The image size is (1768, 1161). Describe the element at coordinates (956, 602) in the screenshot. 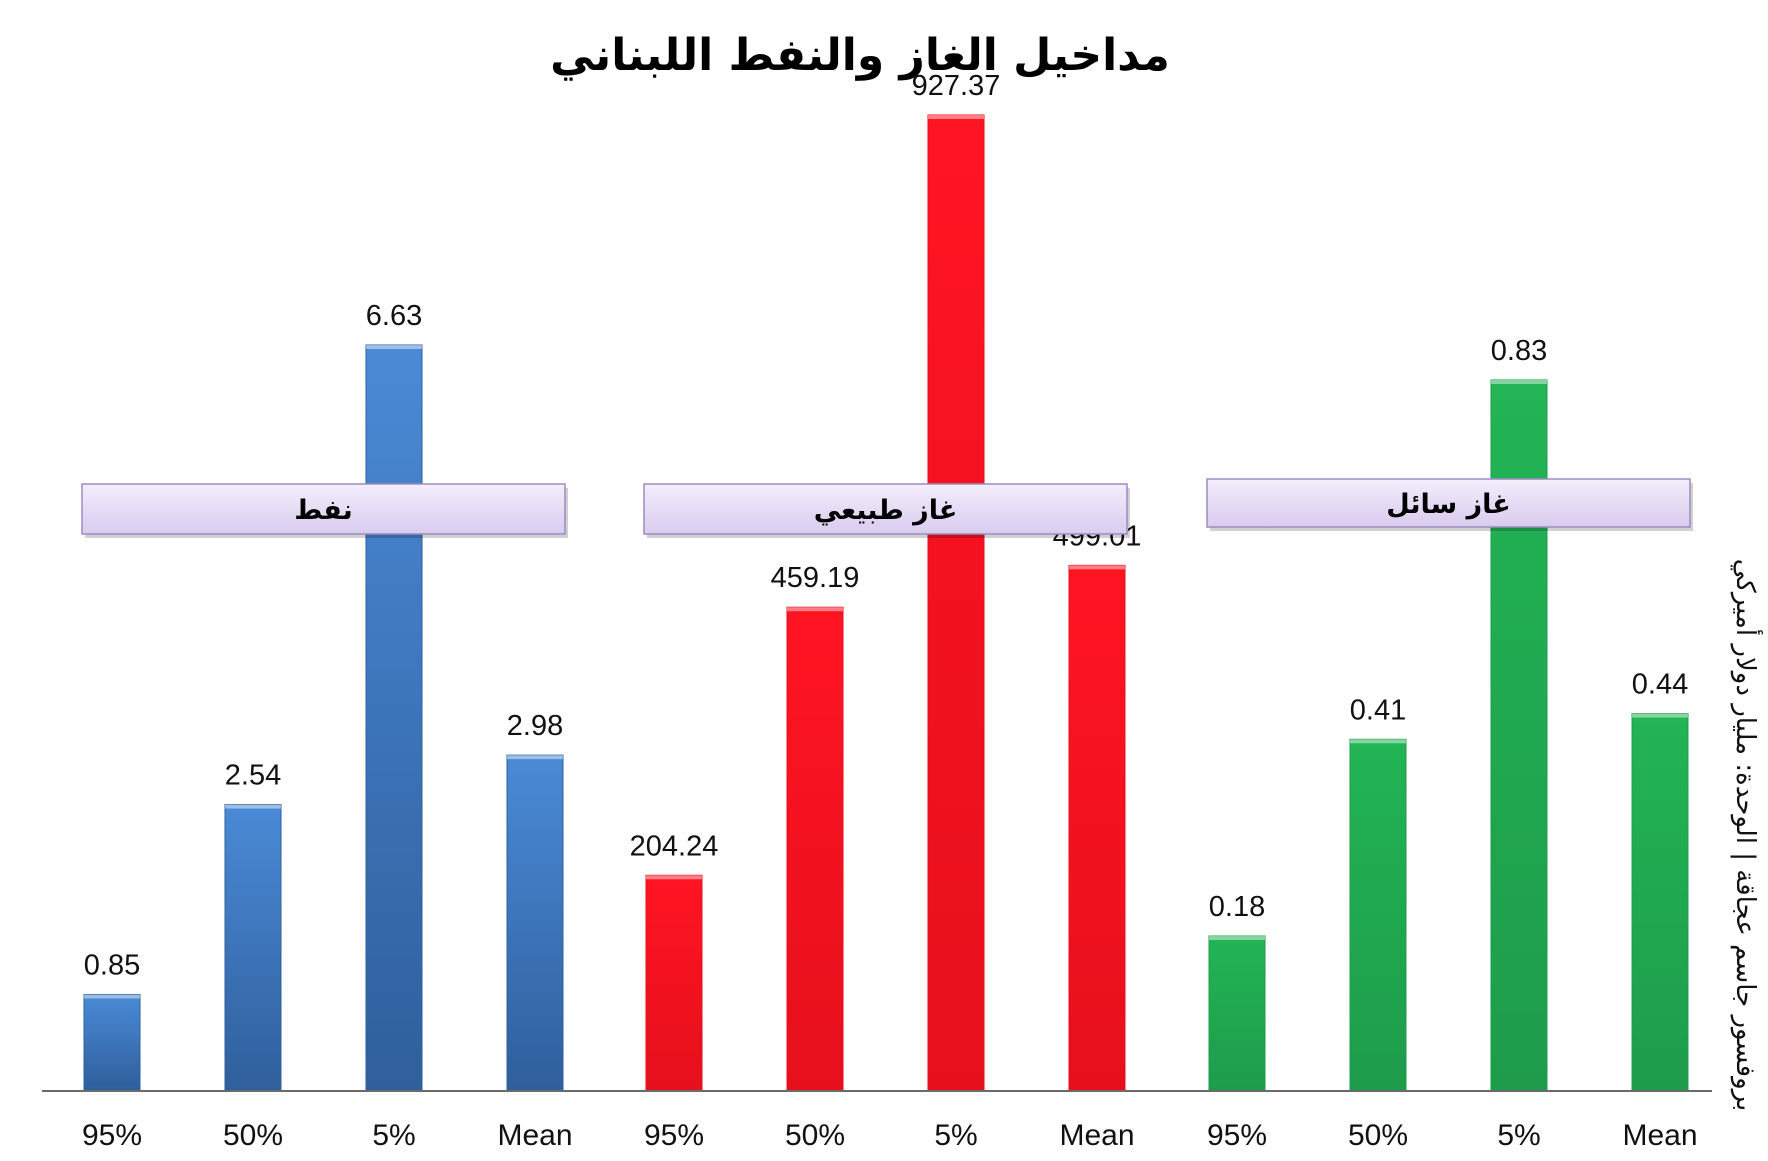

I see `bar-2-5pct` at that location.